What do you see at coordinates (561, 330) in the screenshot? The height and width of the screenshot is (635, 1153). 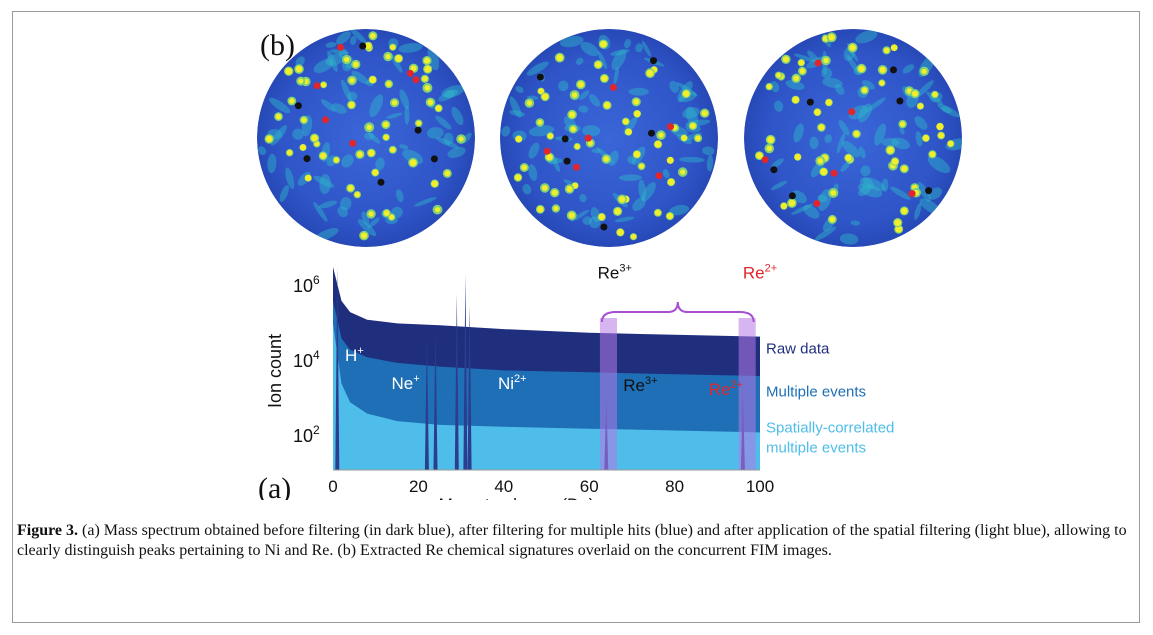 I see `chart-annotations: H+Ne+ Ni2+ Re3+ Re2+Re3+ Re2+` at bounding box center [561, 330].